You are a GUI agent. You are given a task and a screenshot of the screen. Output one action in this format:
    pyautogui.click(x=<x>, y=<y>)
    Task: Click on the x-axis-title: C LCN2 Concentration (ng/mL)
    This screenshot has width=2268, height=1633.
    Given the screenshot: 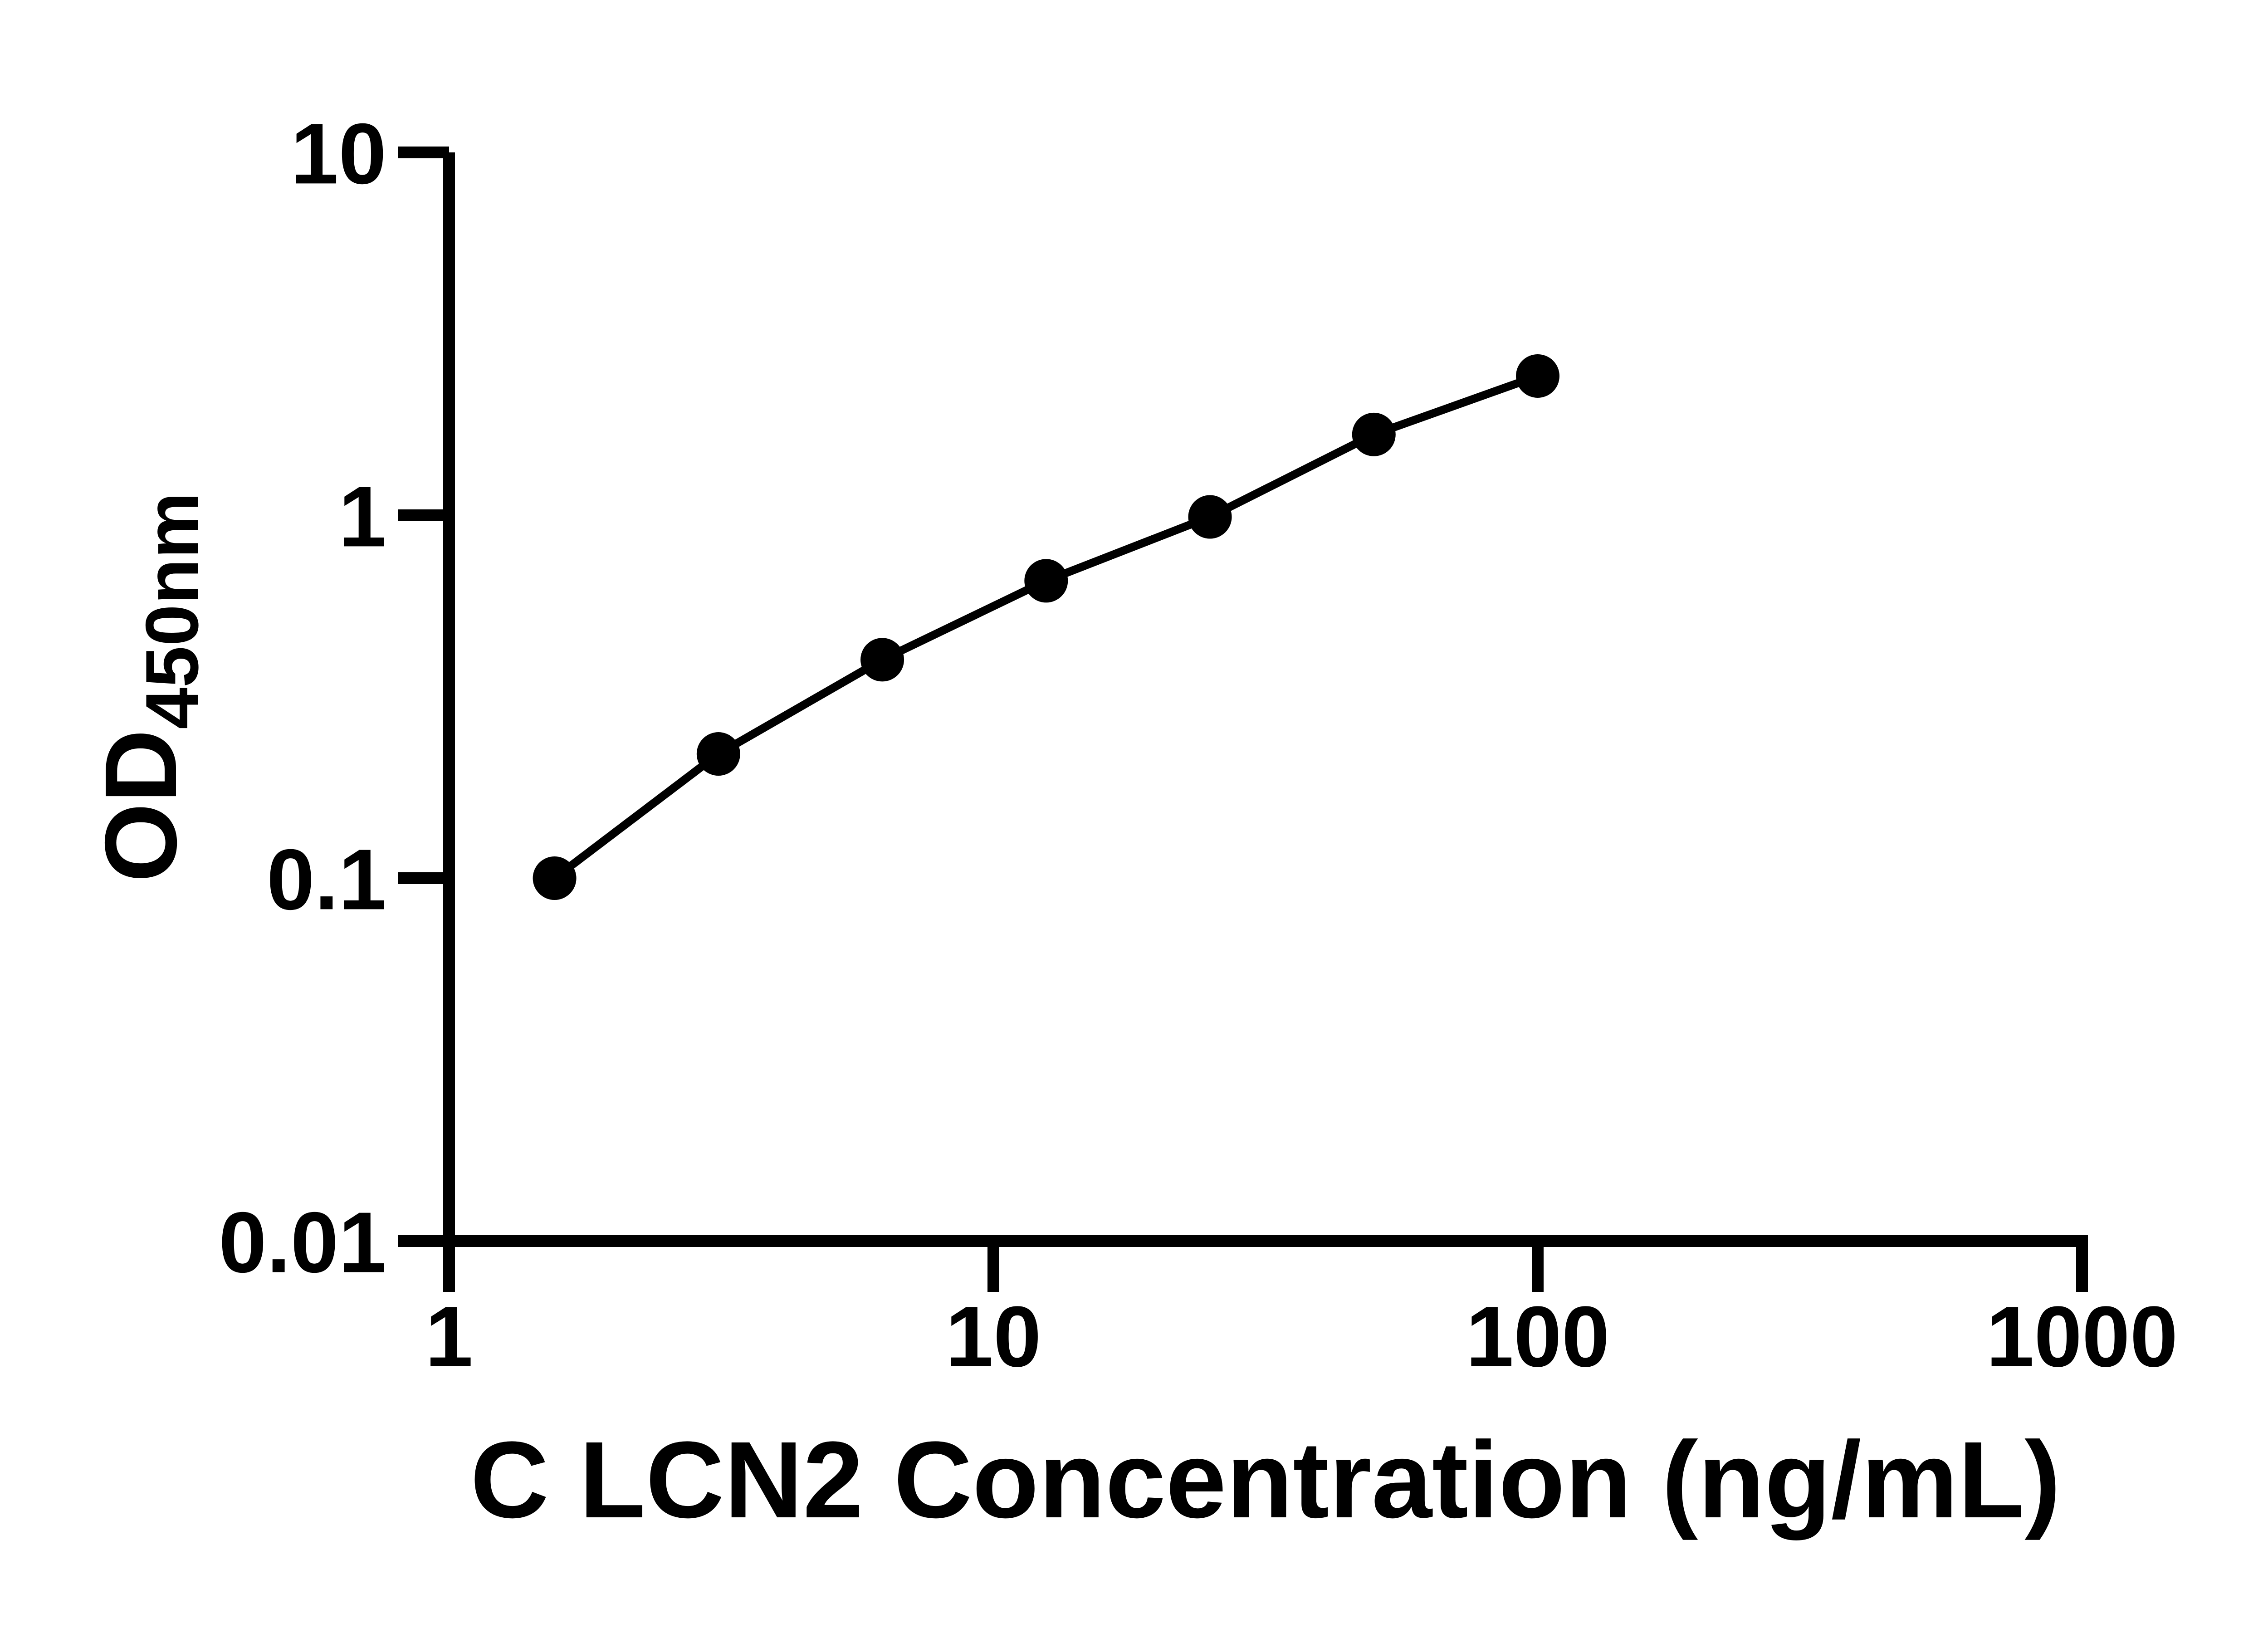 What is the action you would take?
    pyautogui.click(x=1265, y=1479)
    